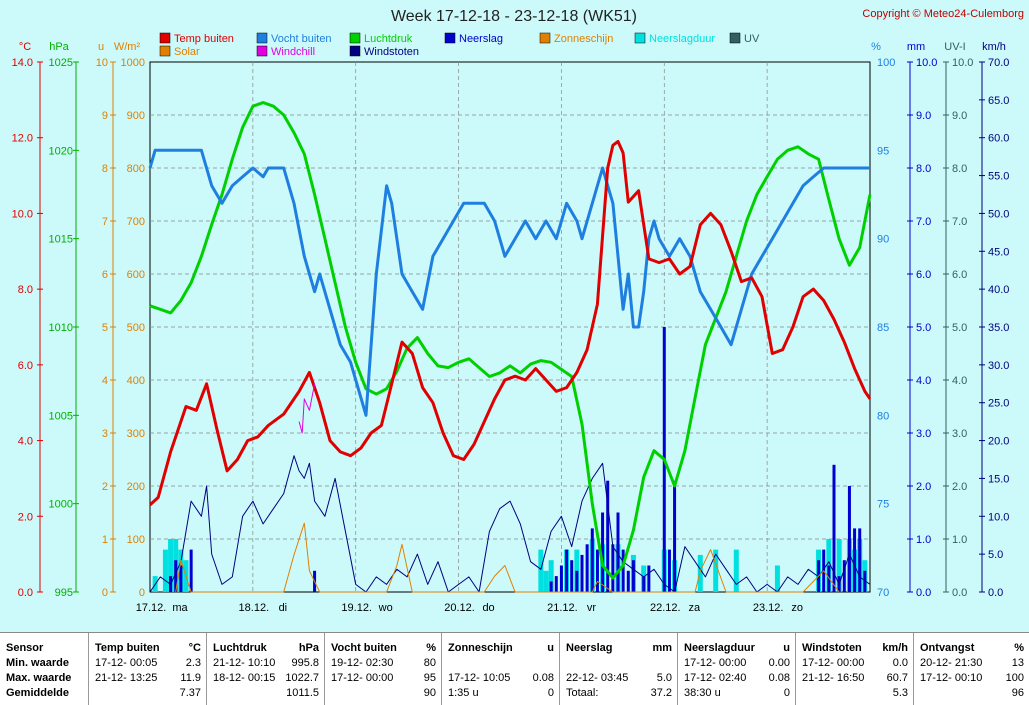 This screenshot has width=1029, height=705. Describe the element at coordinates (266, 663) in the screenshot. I see `table-row: 21-12- 10:10 995.8` at that location.